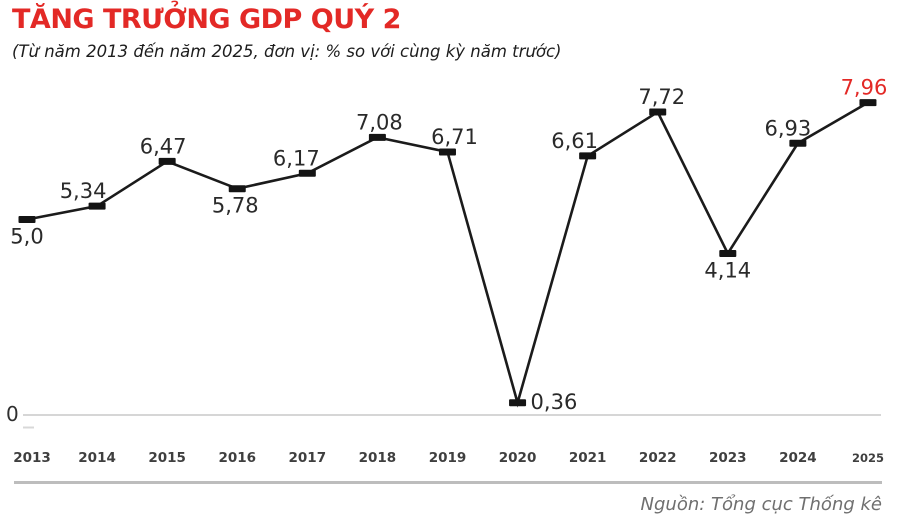 The image size is (900, 524). I want to click on x-axis-label: 2014, so click(97, 458).